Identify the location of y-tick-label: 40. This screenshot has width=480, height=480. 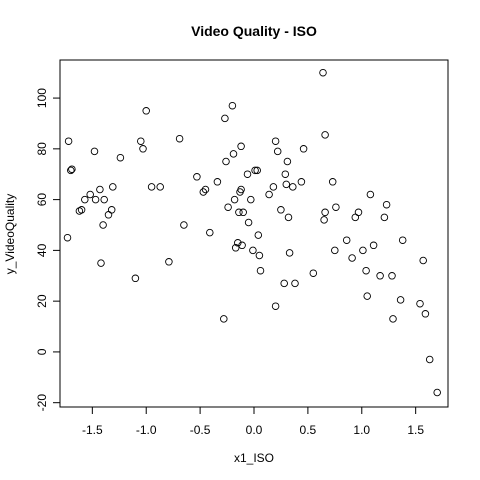
(42, 250).